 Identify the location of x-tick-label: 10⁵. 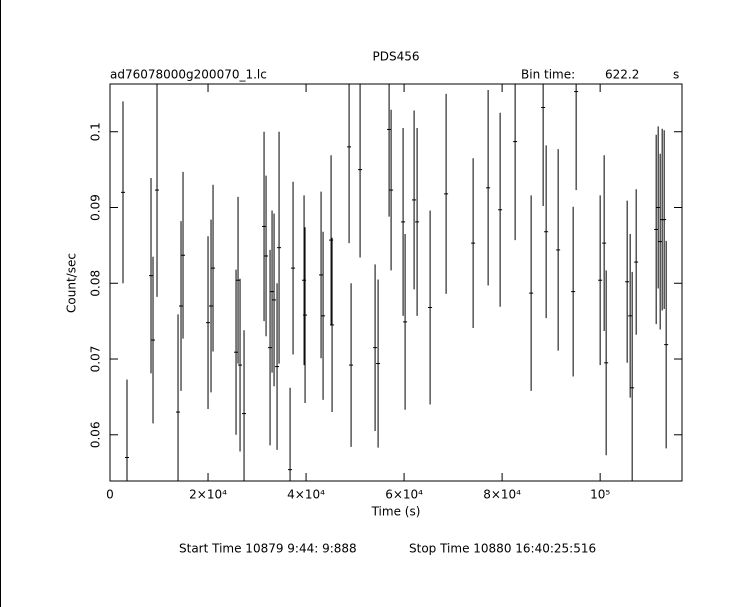
(600, 495).